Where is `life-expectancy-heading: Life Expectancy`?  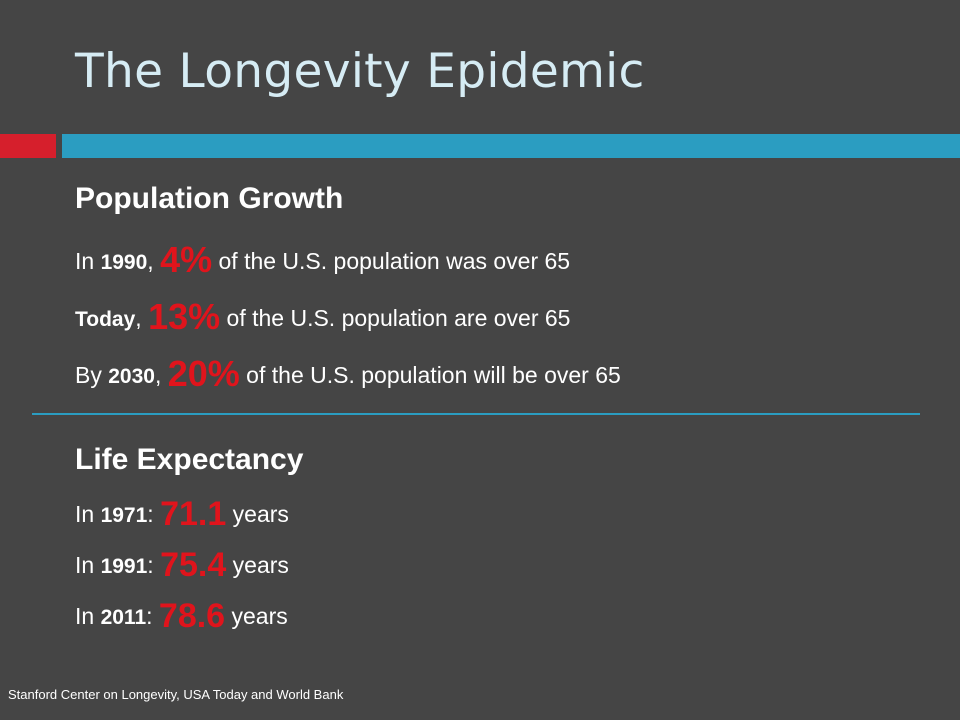 life-expectancy-heading: Life Expectancy is located at coordinates (189, 459).